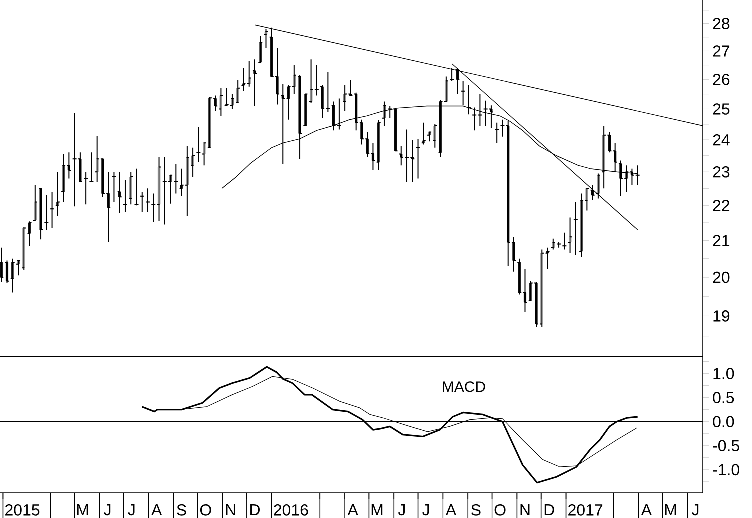 The width and height of the screenshot is (752, 518). I want to click on y-tick-label: 0.0, so click(723, 422).